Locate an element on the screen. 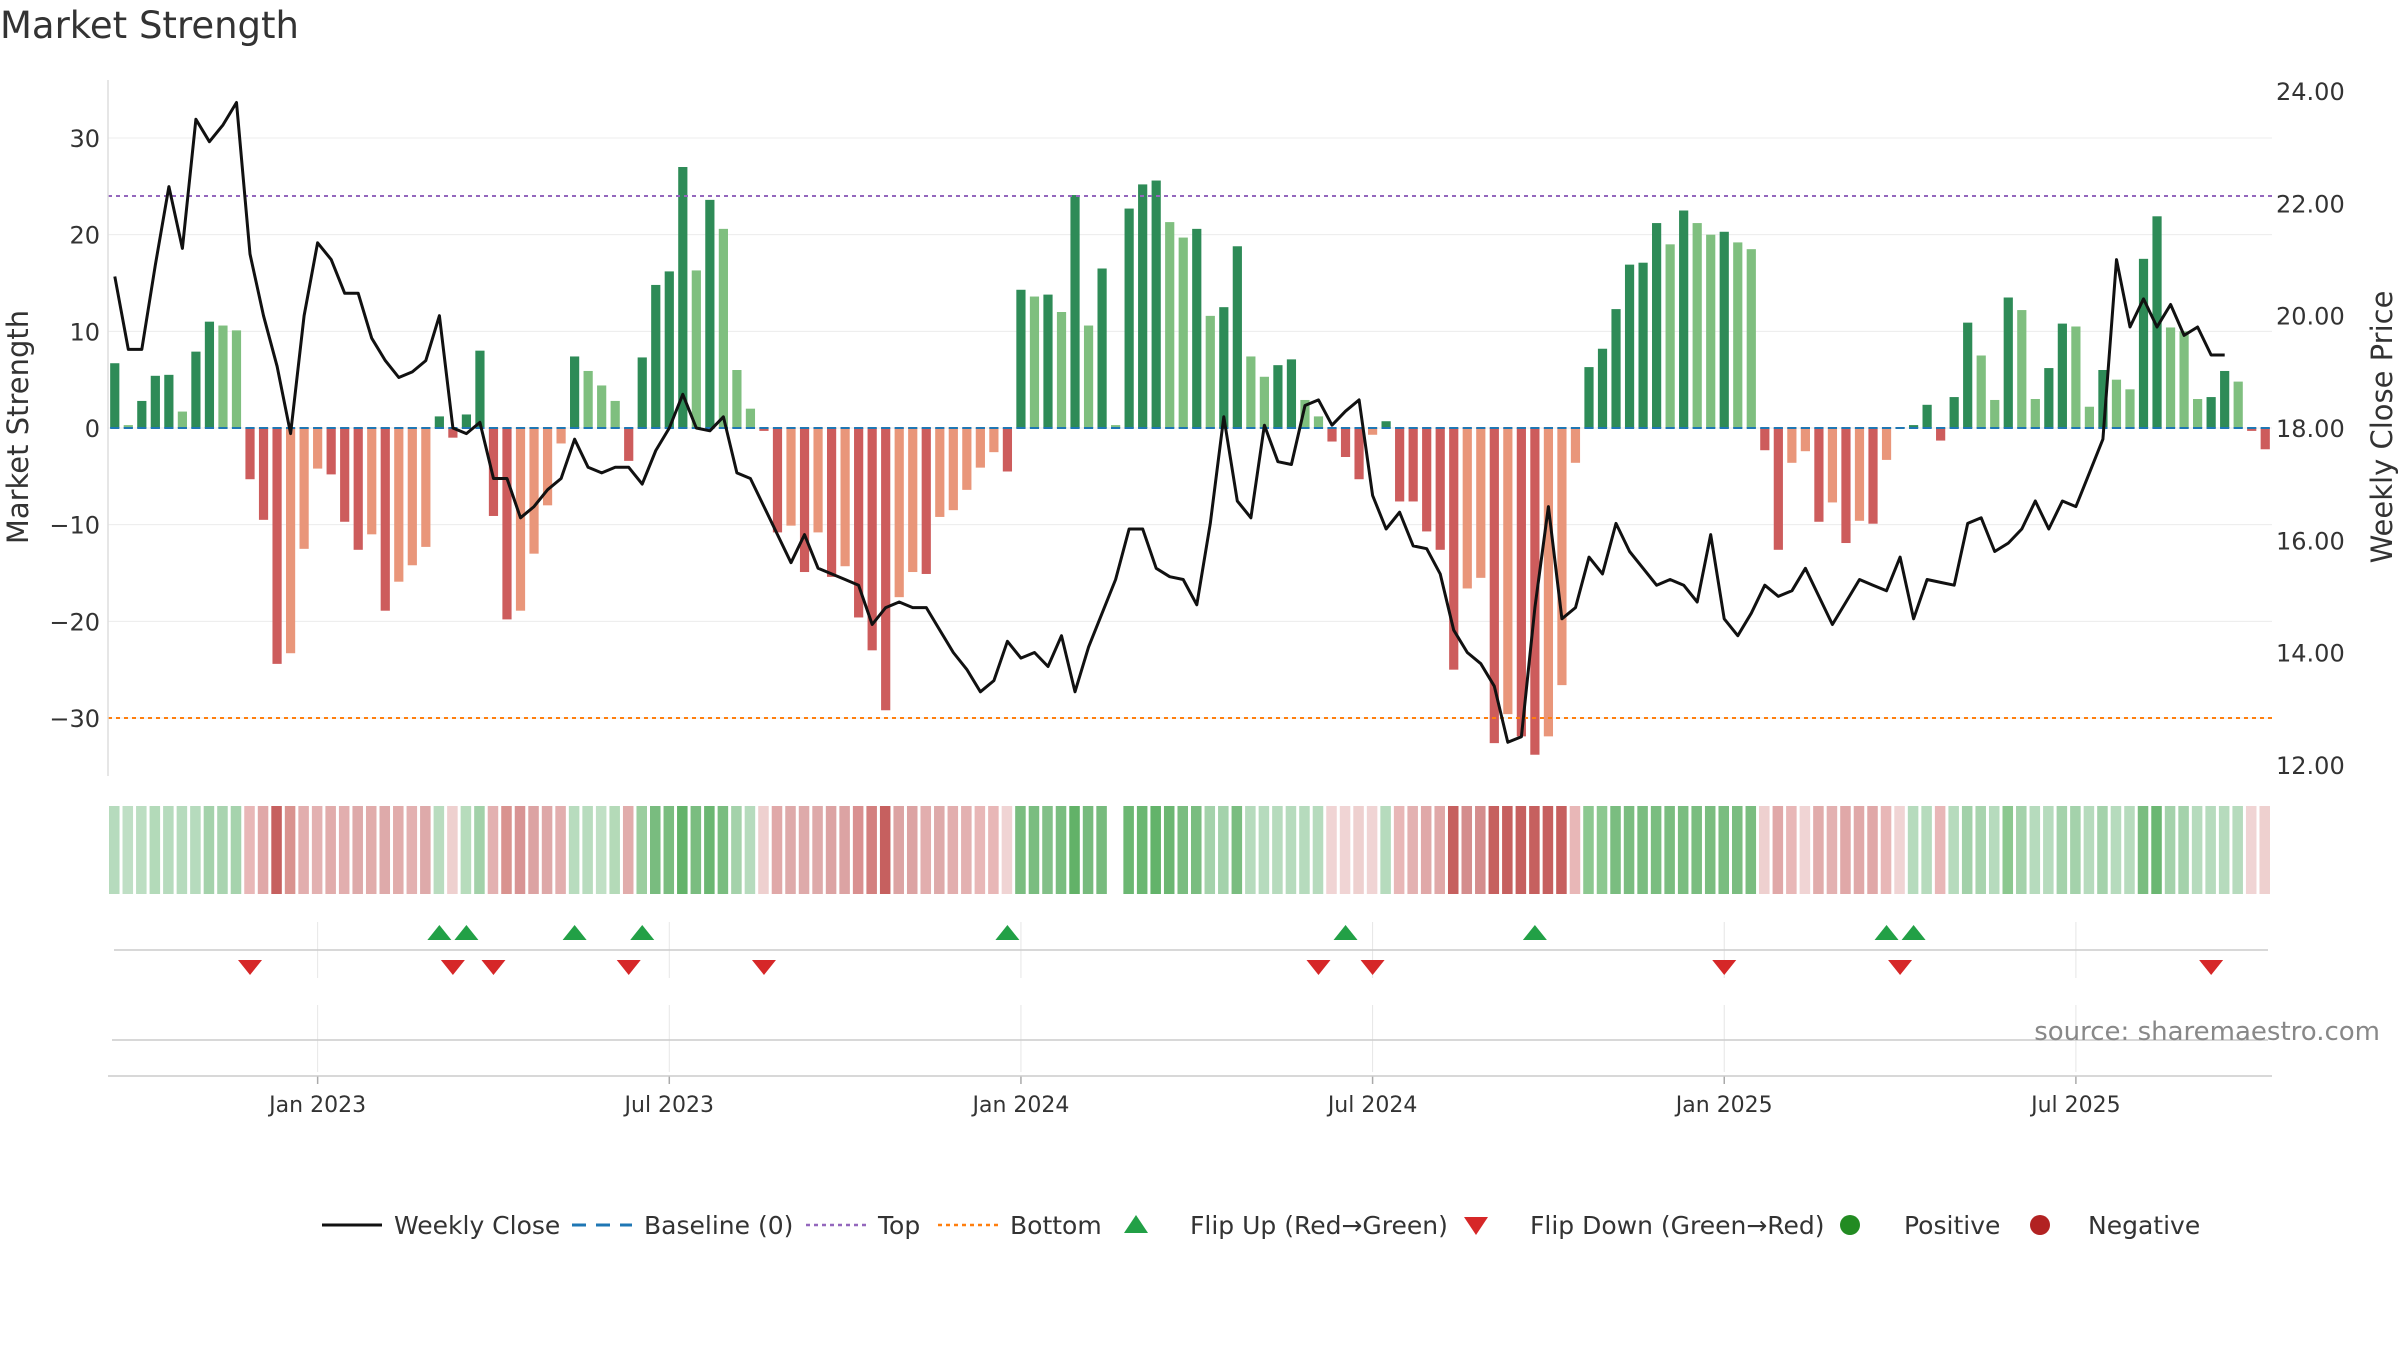 The height and width of the screenshot is (1350, 2400). y-tick-label-right: 18.00 is located at coordinates (2310, 429).